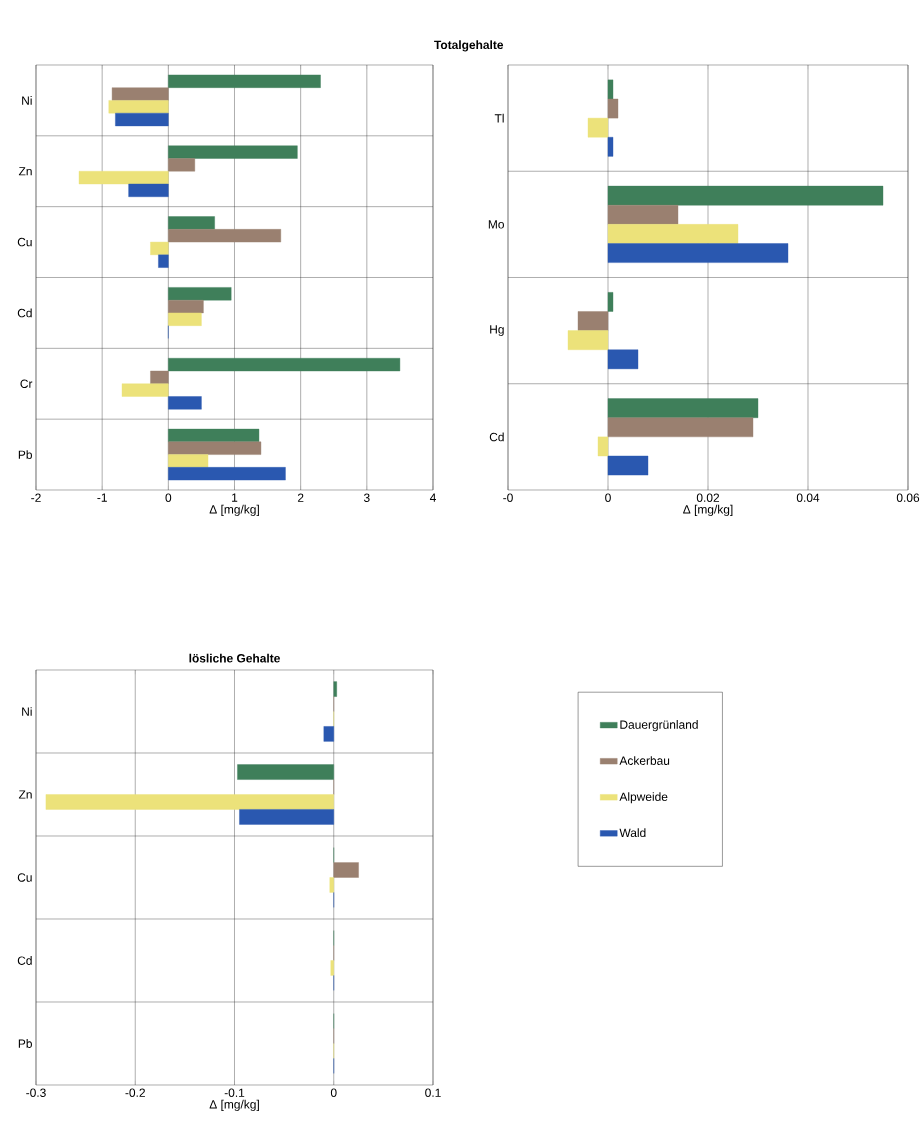 Image resolution: width=923 pixels, height=1136 pixels. What do you see at coordinates (366, 497) in the screenshot?
I see `x-tick-label: 3` at bounding box center [366, 497].